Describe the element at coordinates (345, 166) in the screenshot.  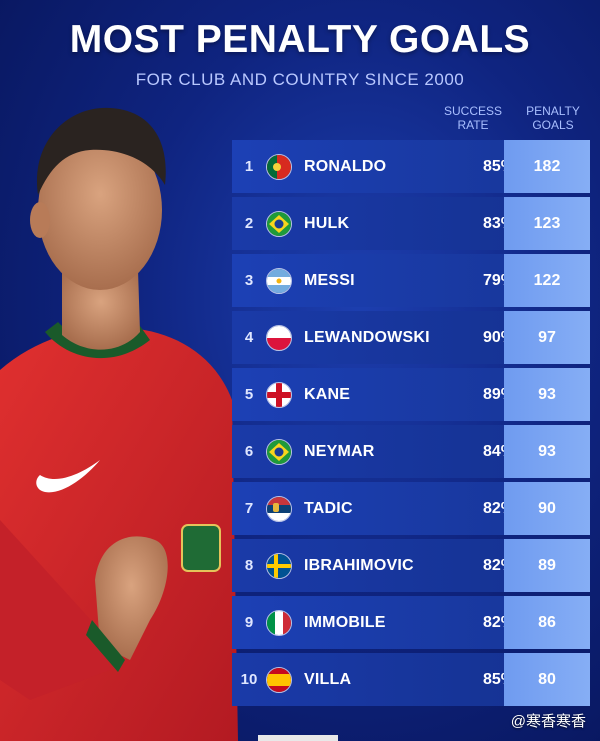
I see `player-name: RONALDO` at that location.